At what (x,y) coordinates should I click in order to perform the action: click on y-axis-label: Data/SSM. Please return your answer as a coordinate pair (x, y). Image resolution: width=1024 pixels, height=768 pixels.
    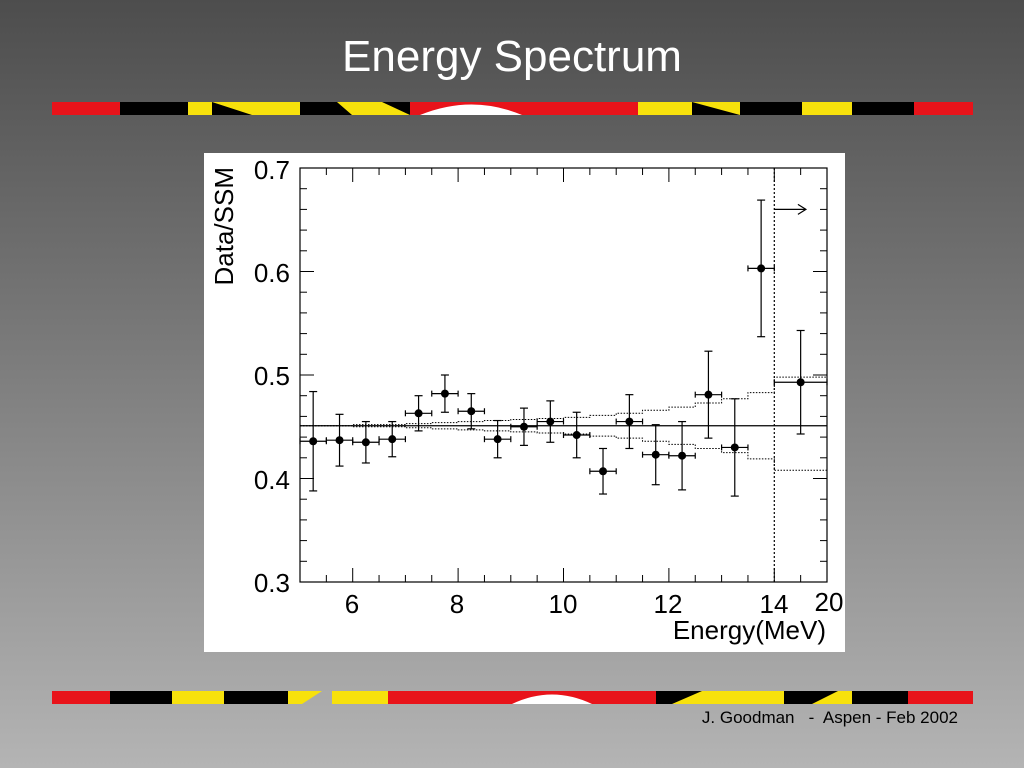
    Looking at the image, I should click on (224, 226).